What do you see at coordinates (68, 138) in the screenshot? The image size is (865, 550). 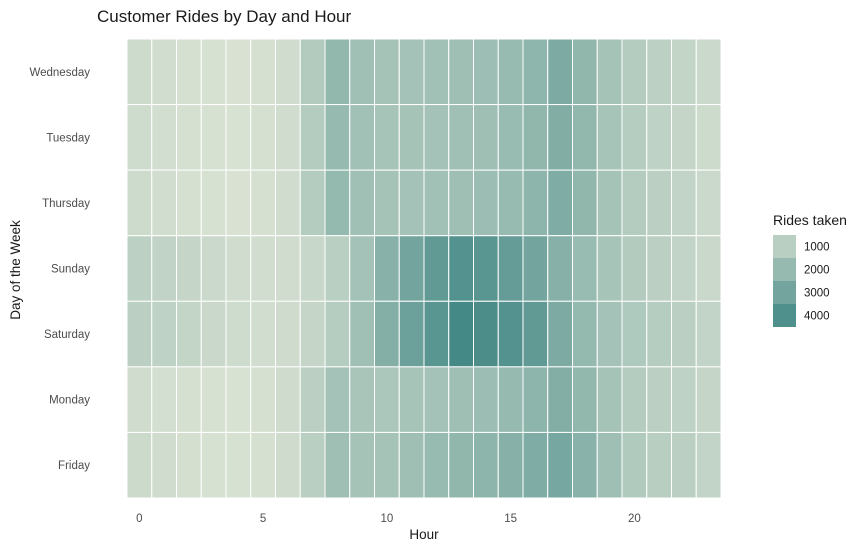 I see `y-tick-label: Tuesday` at bounding box center [68, 138].